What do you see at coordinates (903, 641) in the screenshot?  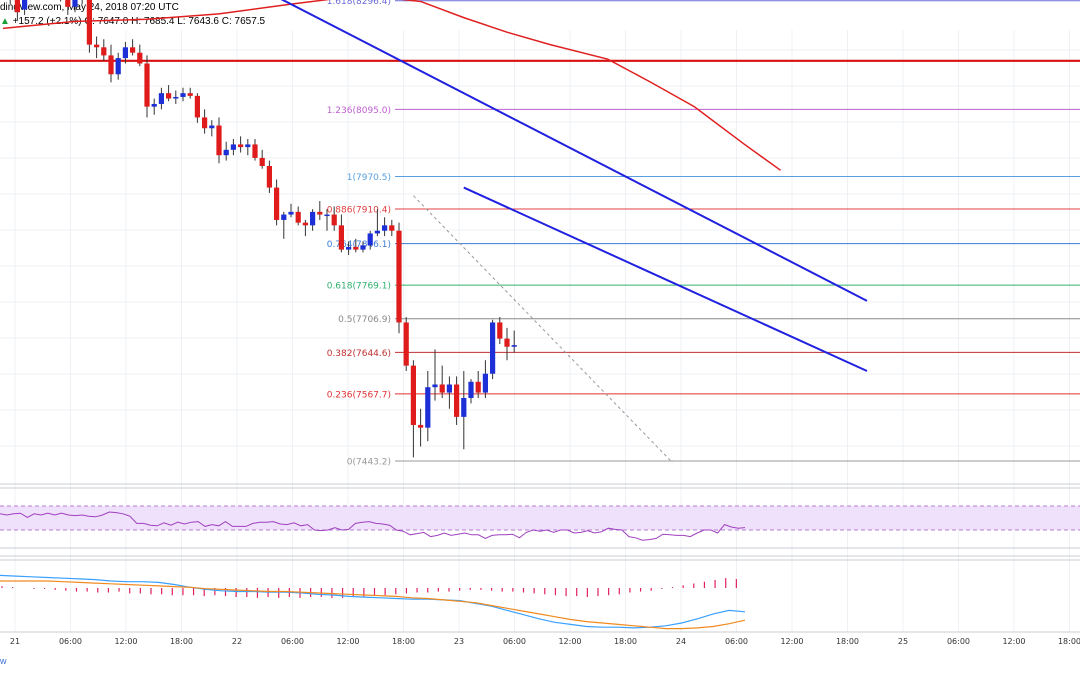 I see `x-tick-label: 25` at bounding box center [903, 641].